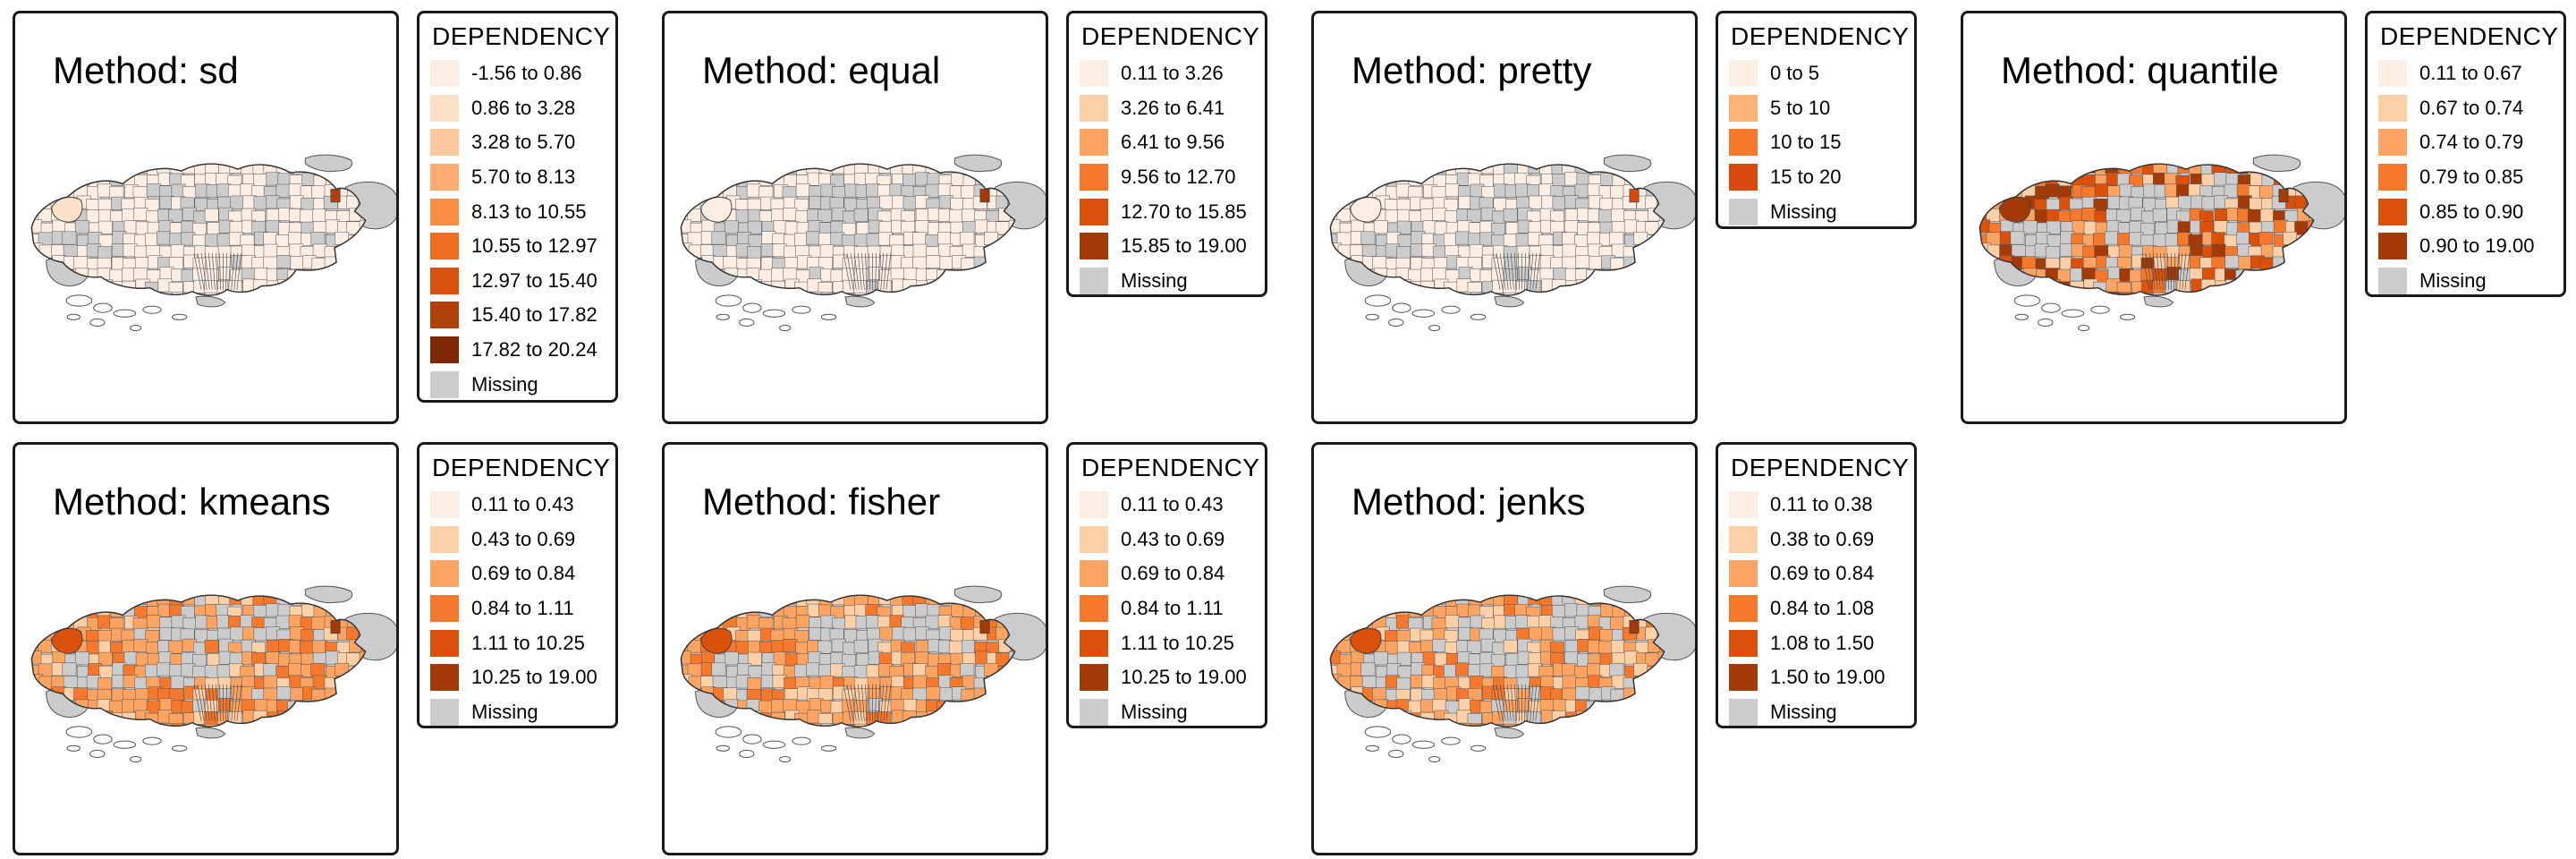 Image resolution: width=2576 pixels, height=859 pixels. I want to click on legend-label: 0.84 to 1.11, so click(1172, 608).